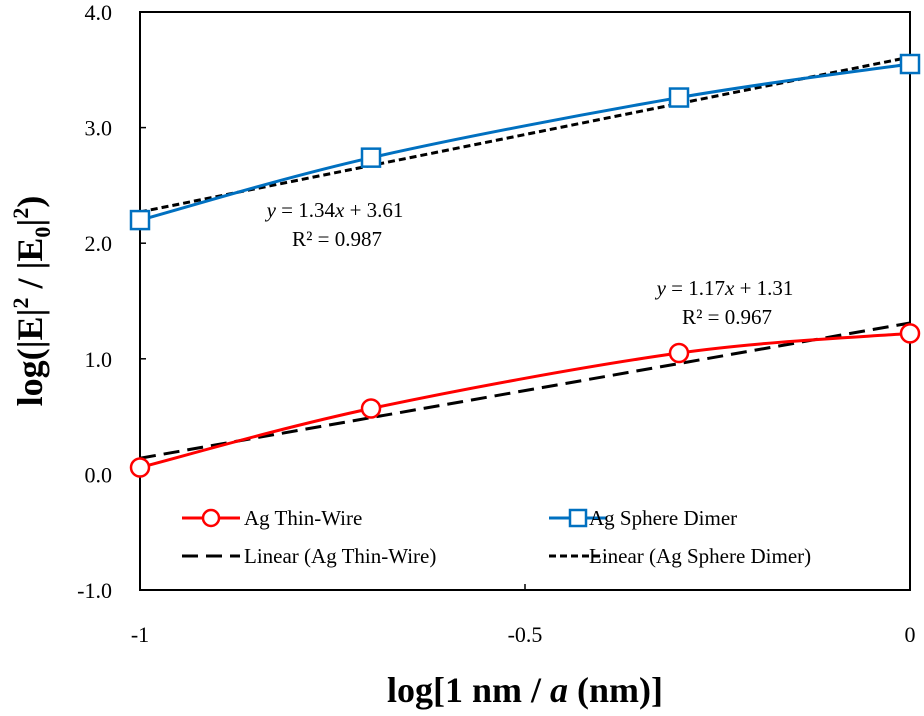 The width and height of the screenshot is (924, 716). I want to click on legend-label-linear-thin-wire: Linear (Ag Thin-Wire), so click(340, 556).